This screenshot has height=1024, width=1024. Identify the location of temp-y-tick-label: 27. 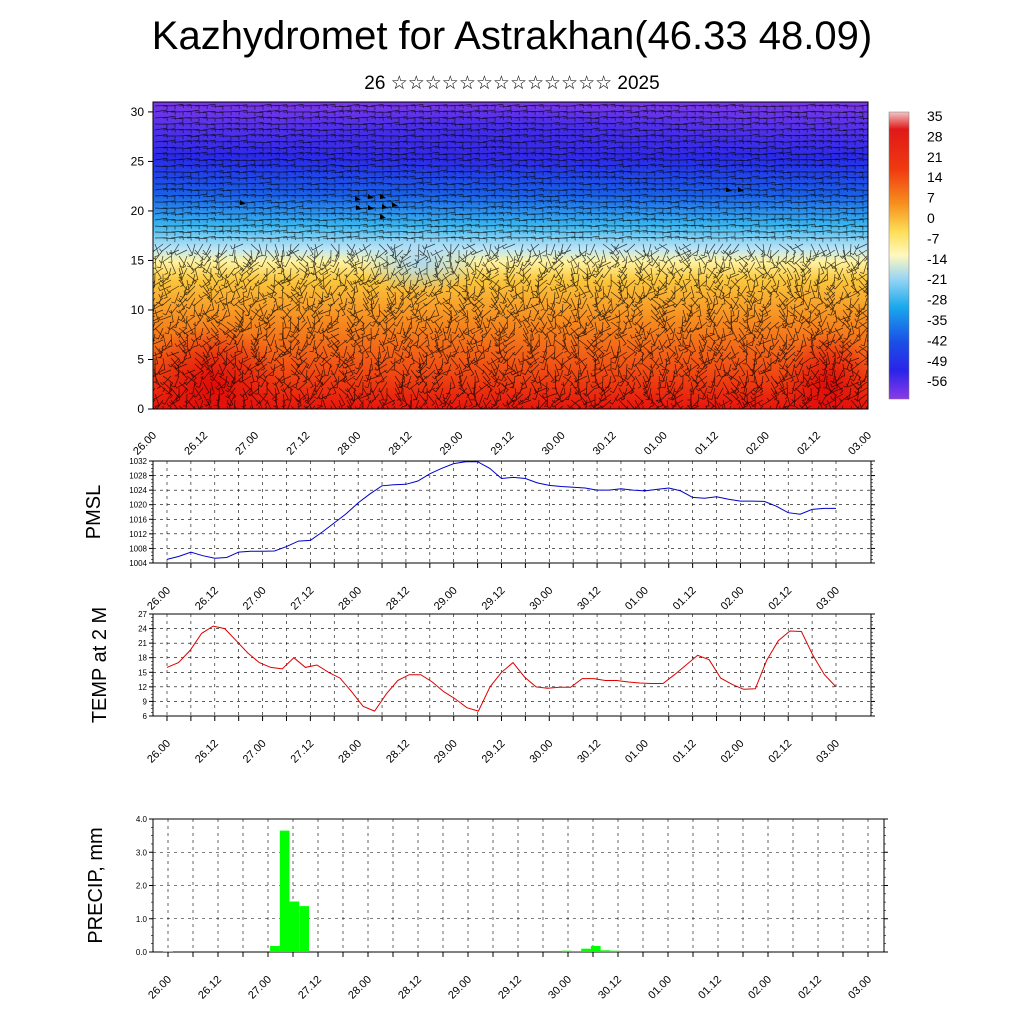
(142, 614).